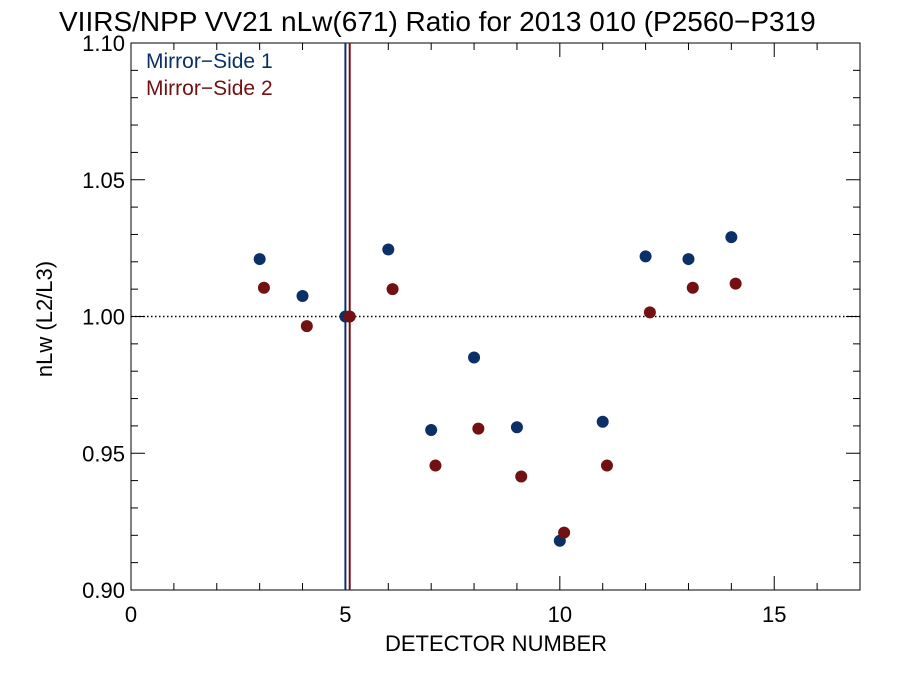 Image resolution: width=900 pixels, height=675 pixels. What do you see at coordinates (774, 614) in the screenshot?
I see `x-tick-label: 15` at bounding box center [774, 614].